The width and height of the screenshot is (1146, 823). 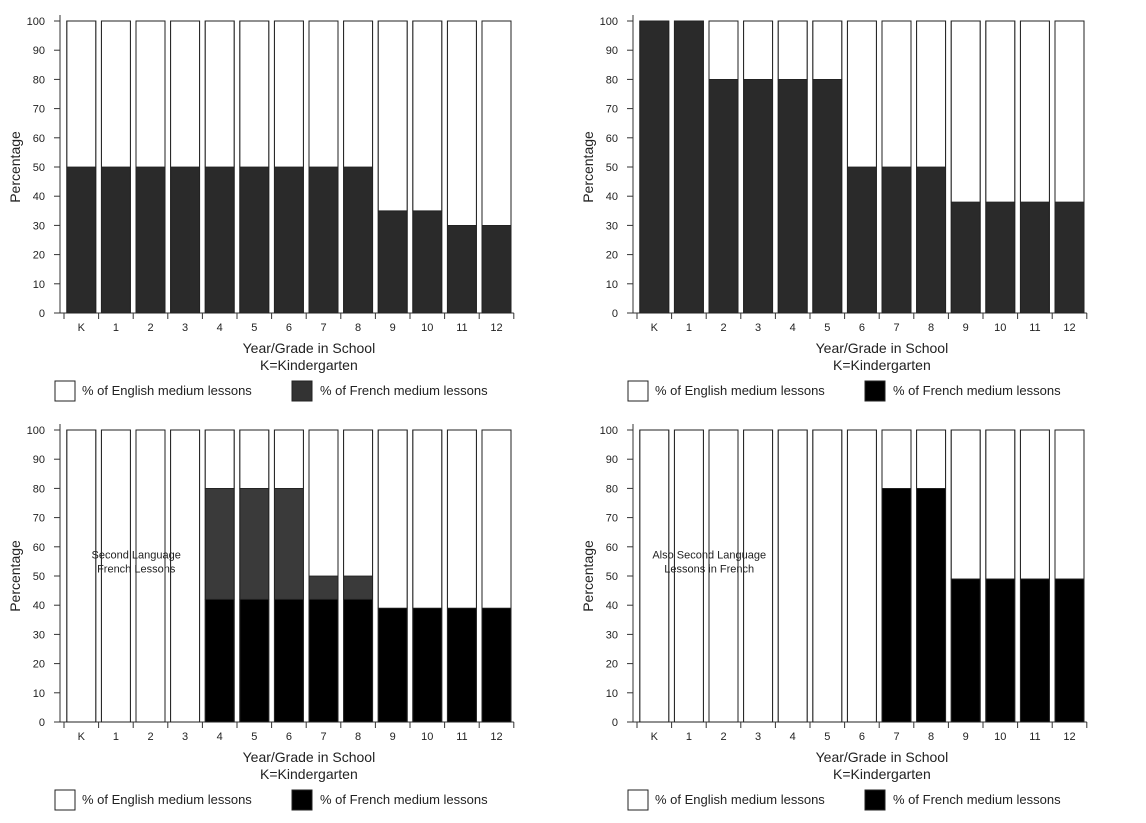 What do you see at coordinates (588, 576) in the screenshot?
I see `y-axis-title: Percentage` at bounding box center [588, 576].